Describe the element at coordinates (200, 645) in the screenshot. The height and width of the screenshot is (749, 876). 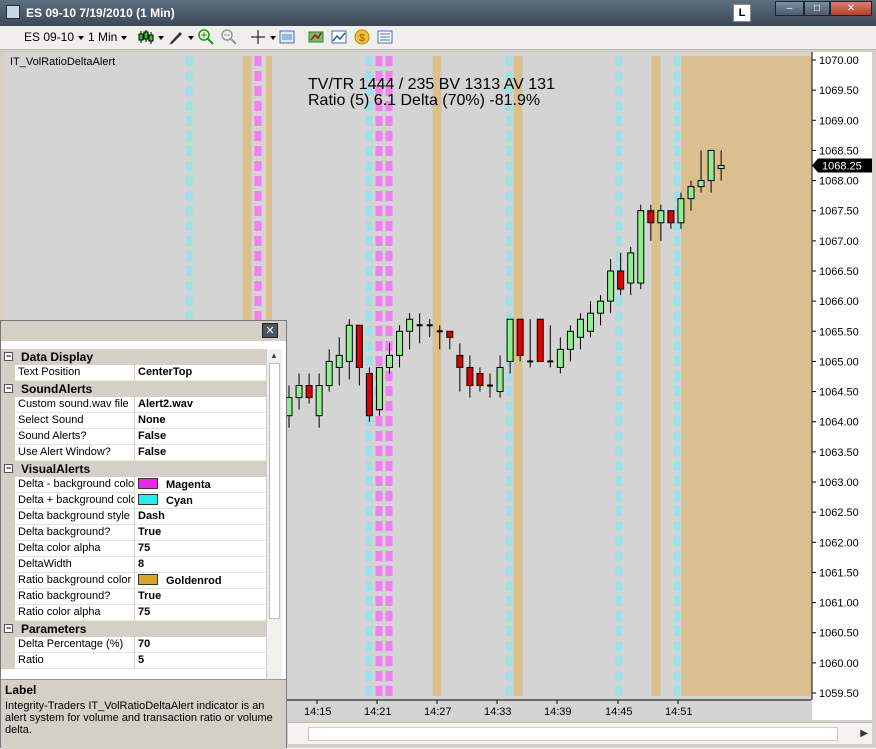
I see `property-value: 70` at that location.